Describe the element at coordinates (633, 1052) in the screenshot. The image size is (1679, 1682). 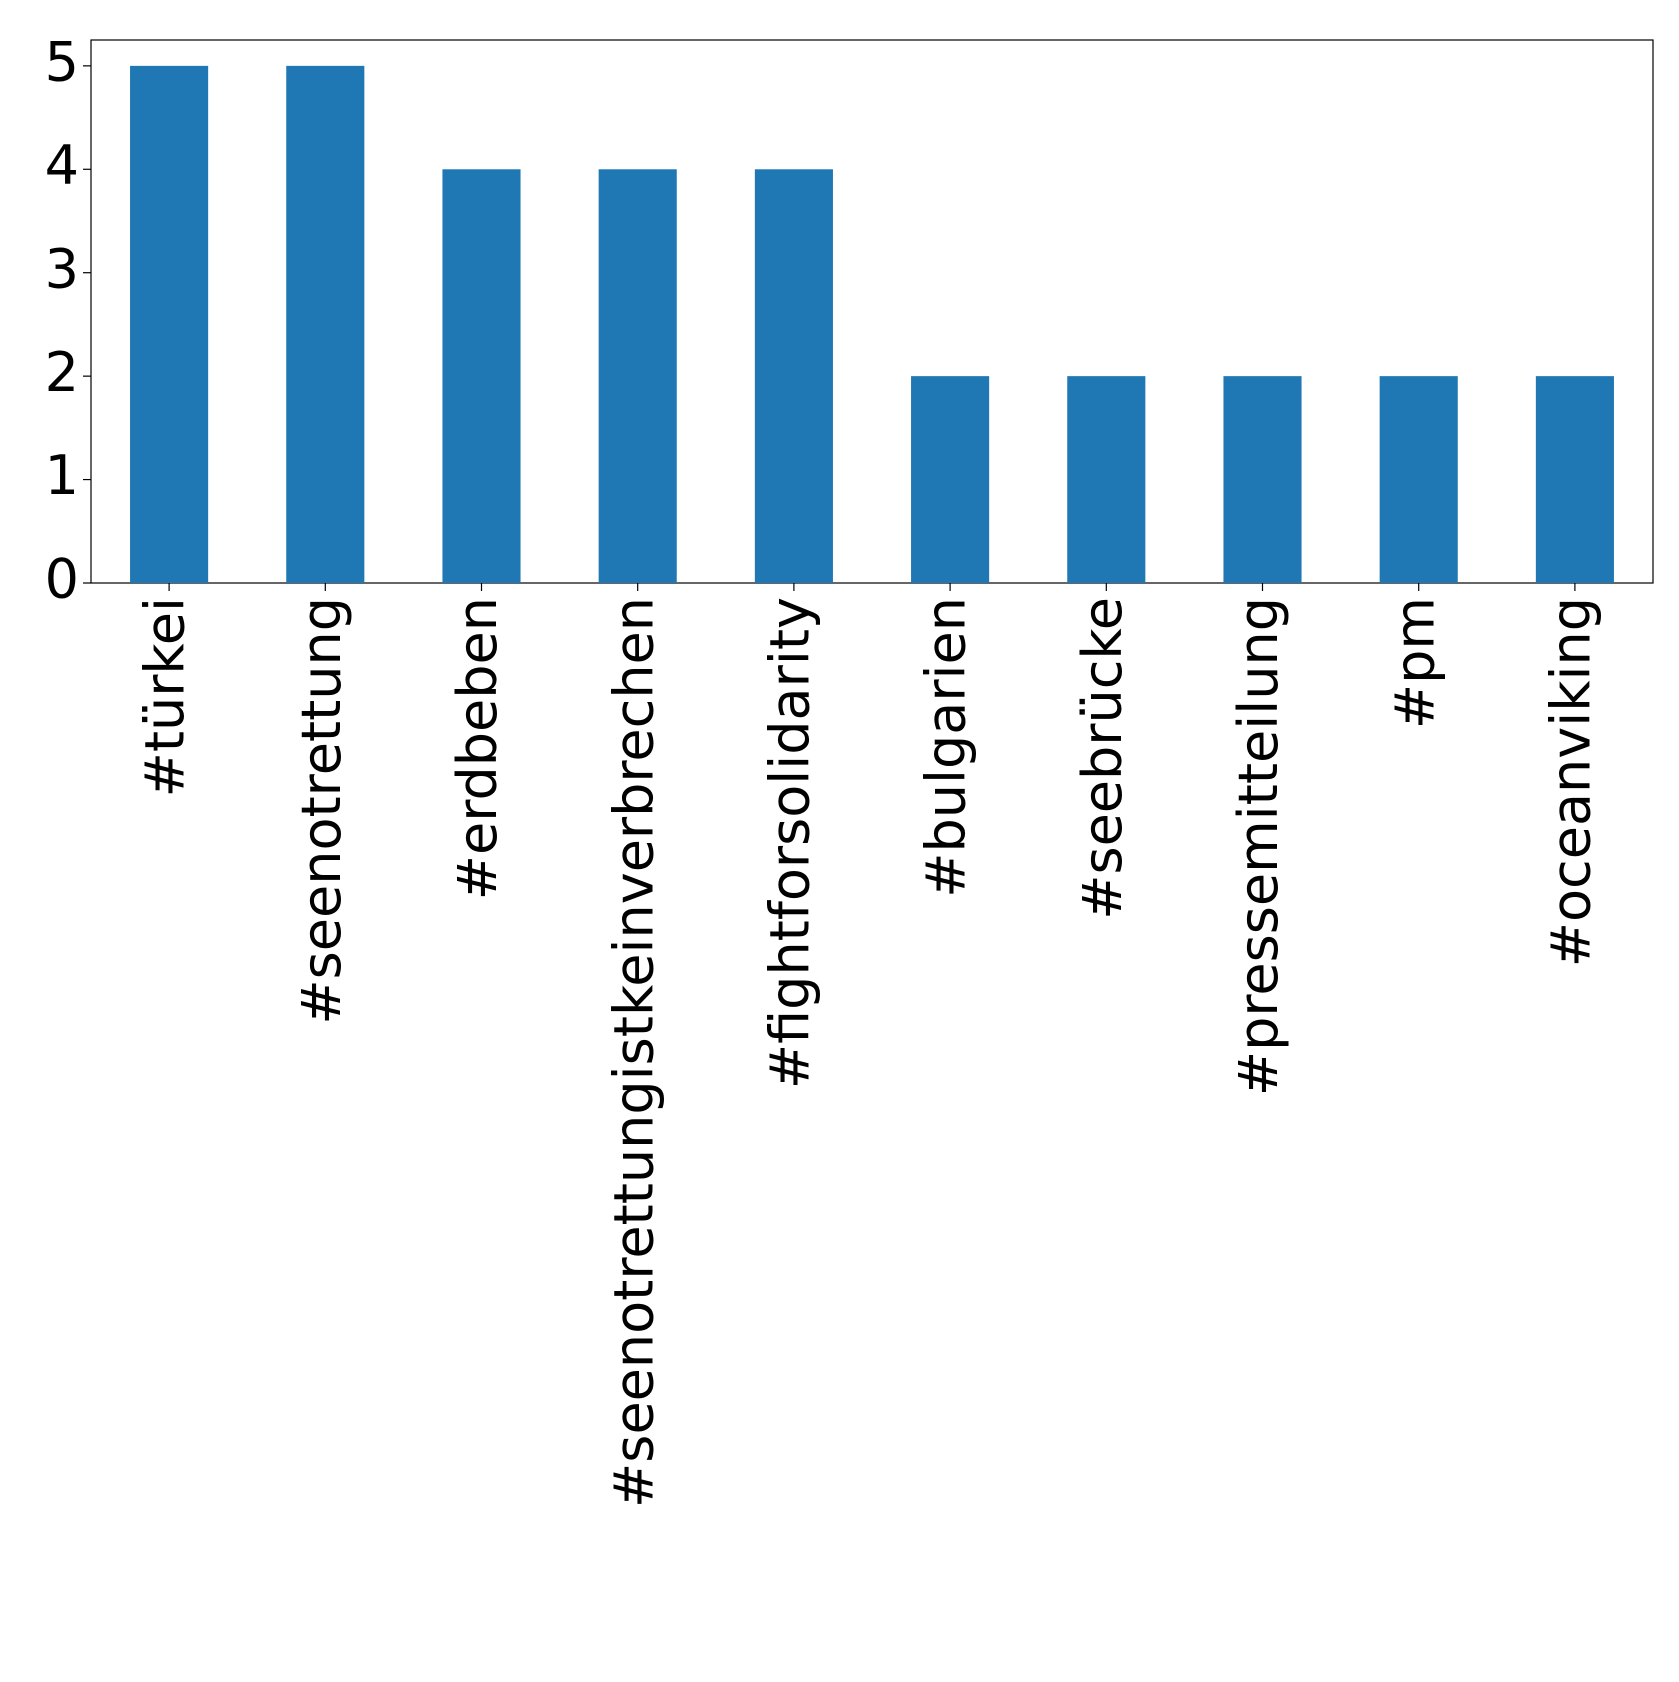
I see `x-tick-label: #seenotrettungistkeinverbrechen` at that location.